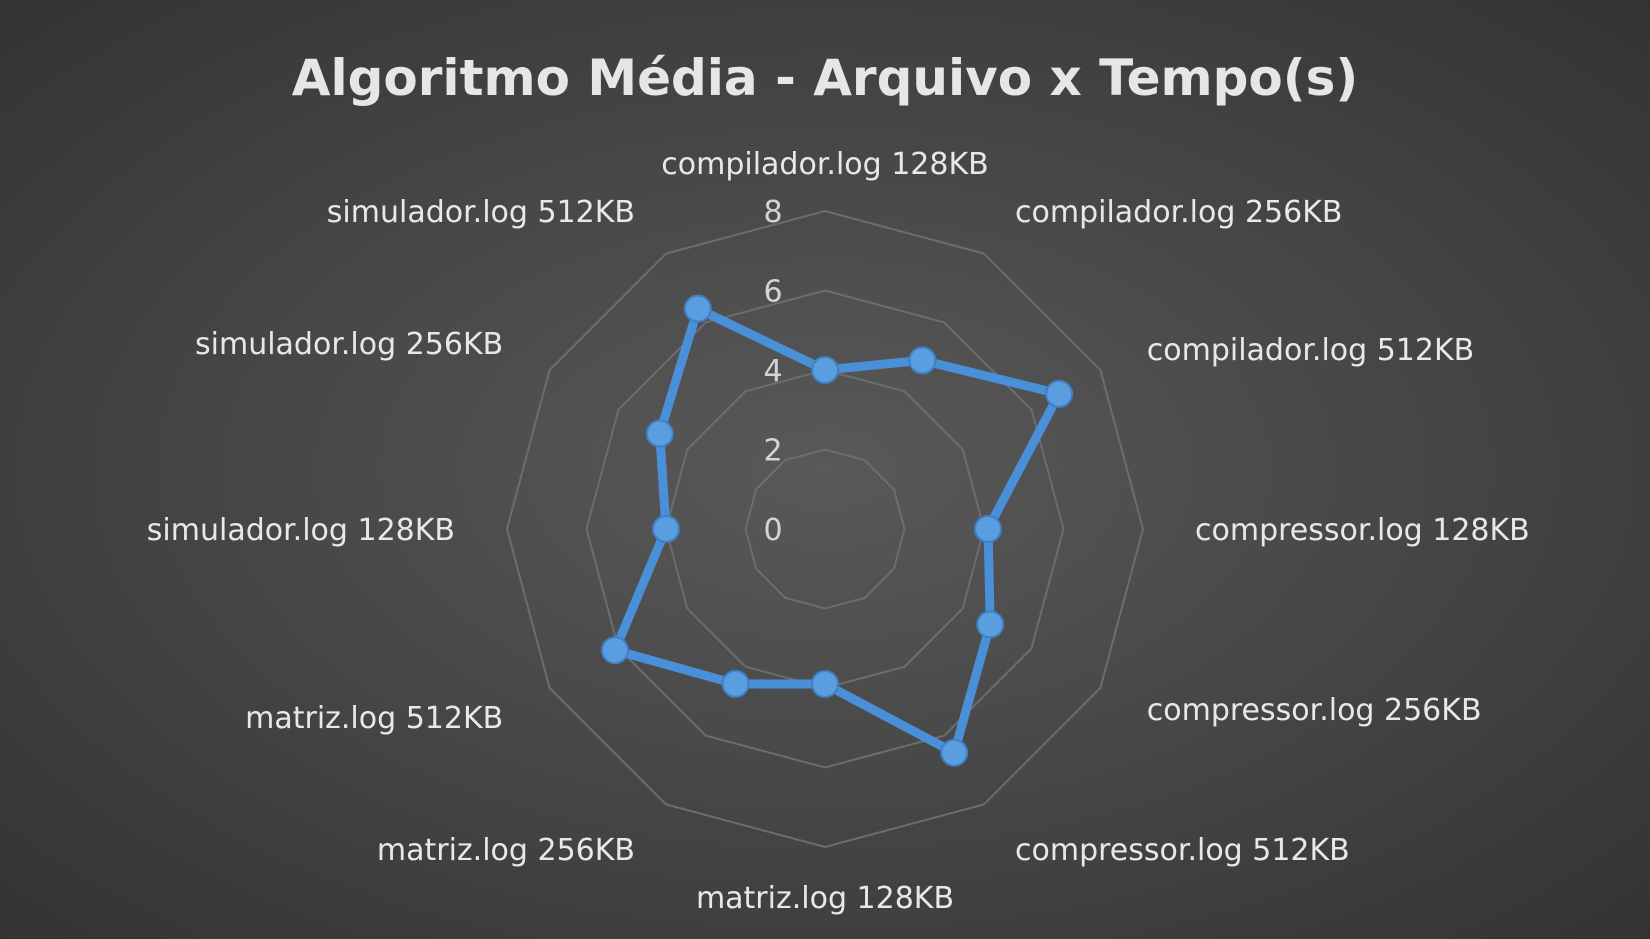  Describe the element at coordinates (506, 850) in the screenshot. I see `category-label-7: matriz.log 256KB` at that location.